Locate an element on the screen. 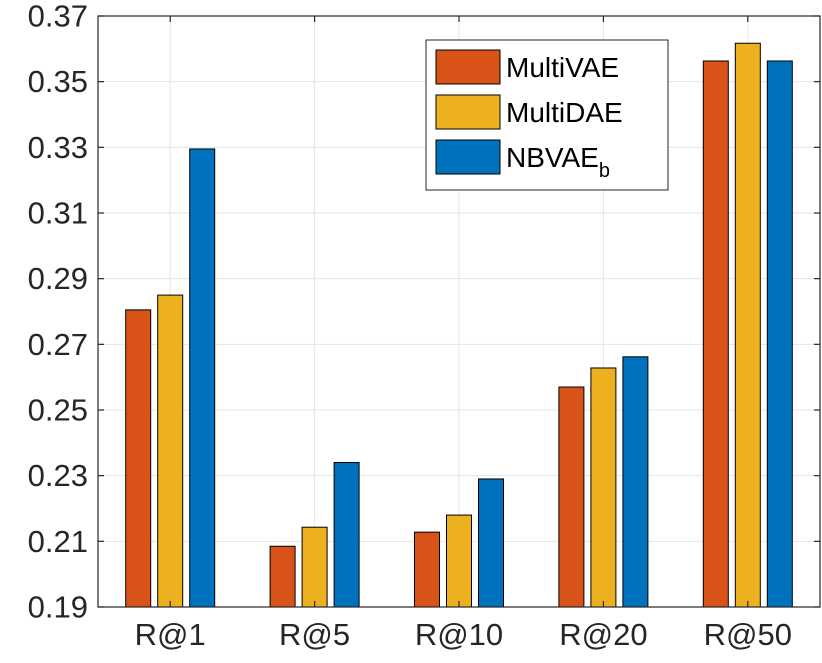  bar-nbvae-b-r1 is located at coordinates (202, 378).